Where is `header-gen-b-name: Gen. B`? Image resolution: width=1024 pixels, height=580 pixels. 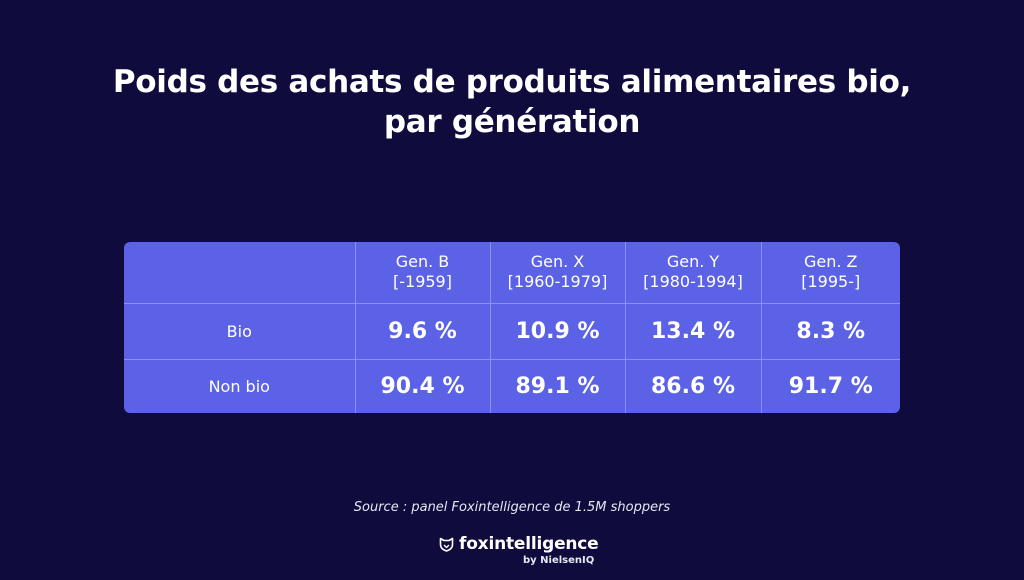
header-gen-b-name: Gen. B is located at coordinates (422, 262).